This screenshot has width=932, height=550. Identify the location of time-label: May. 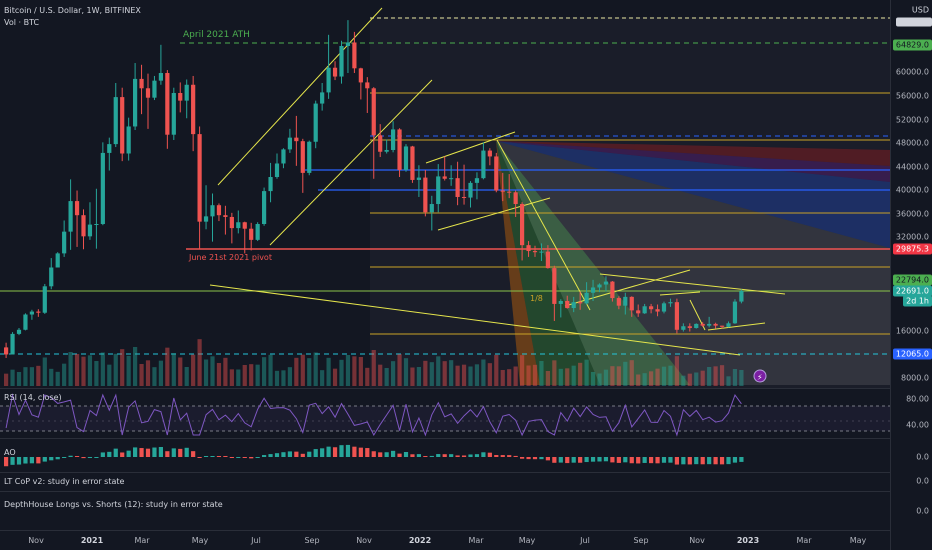
(200, 540).